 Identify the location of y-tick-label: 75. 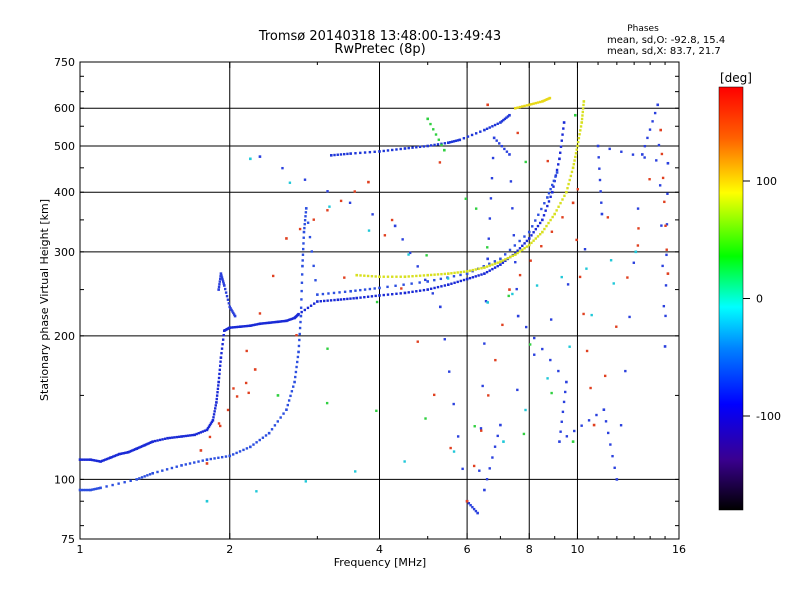
(68, 539).